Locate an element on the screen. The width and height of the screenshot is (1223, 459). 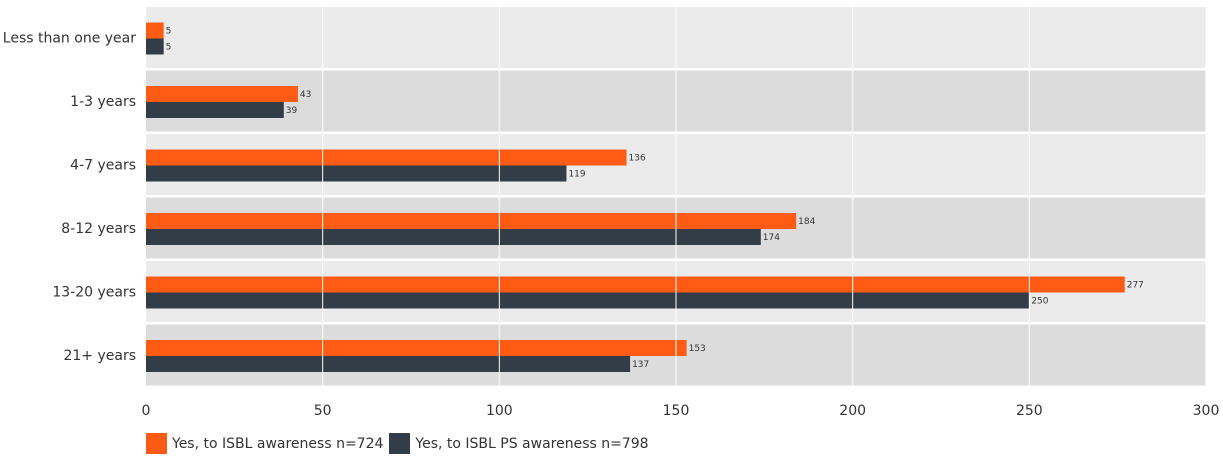
x-tick-label: 100 is located at coordinates (499, 411).